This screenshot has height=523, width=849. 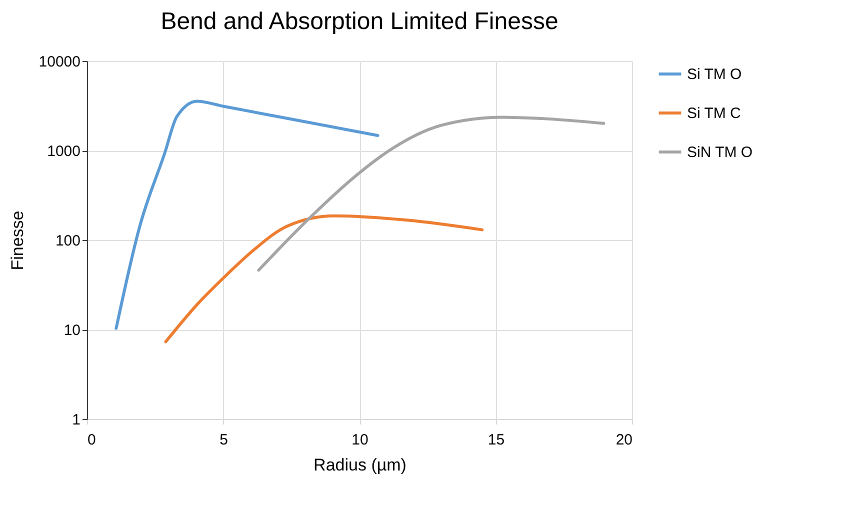 I want to click on x-axis-title: Radius (µm), so click(x=360, y=465).